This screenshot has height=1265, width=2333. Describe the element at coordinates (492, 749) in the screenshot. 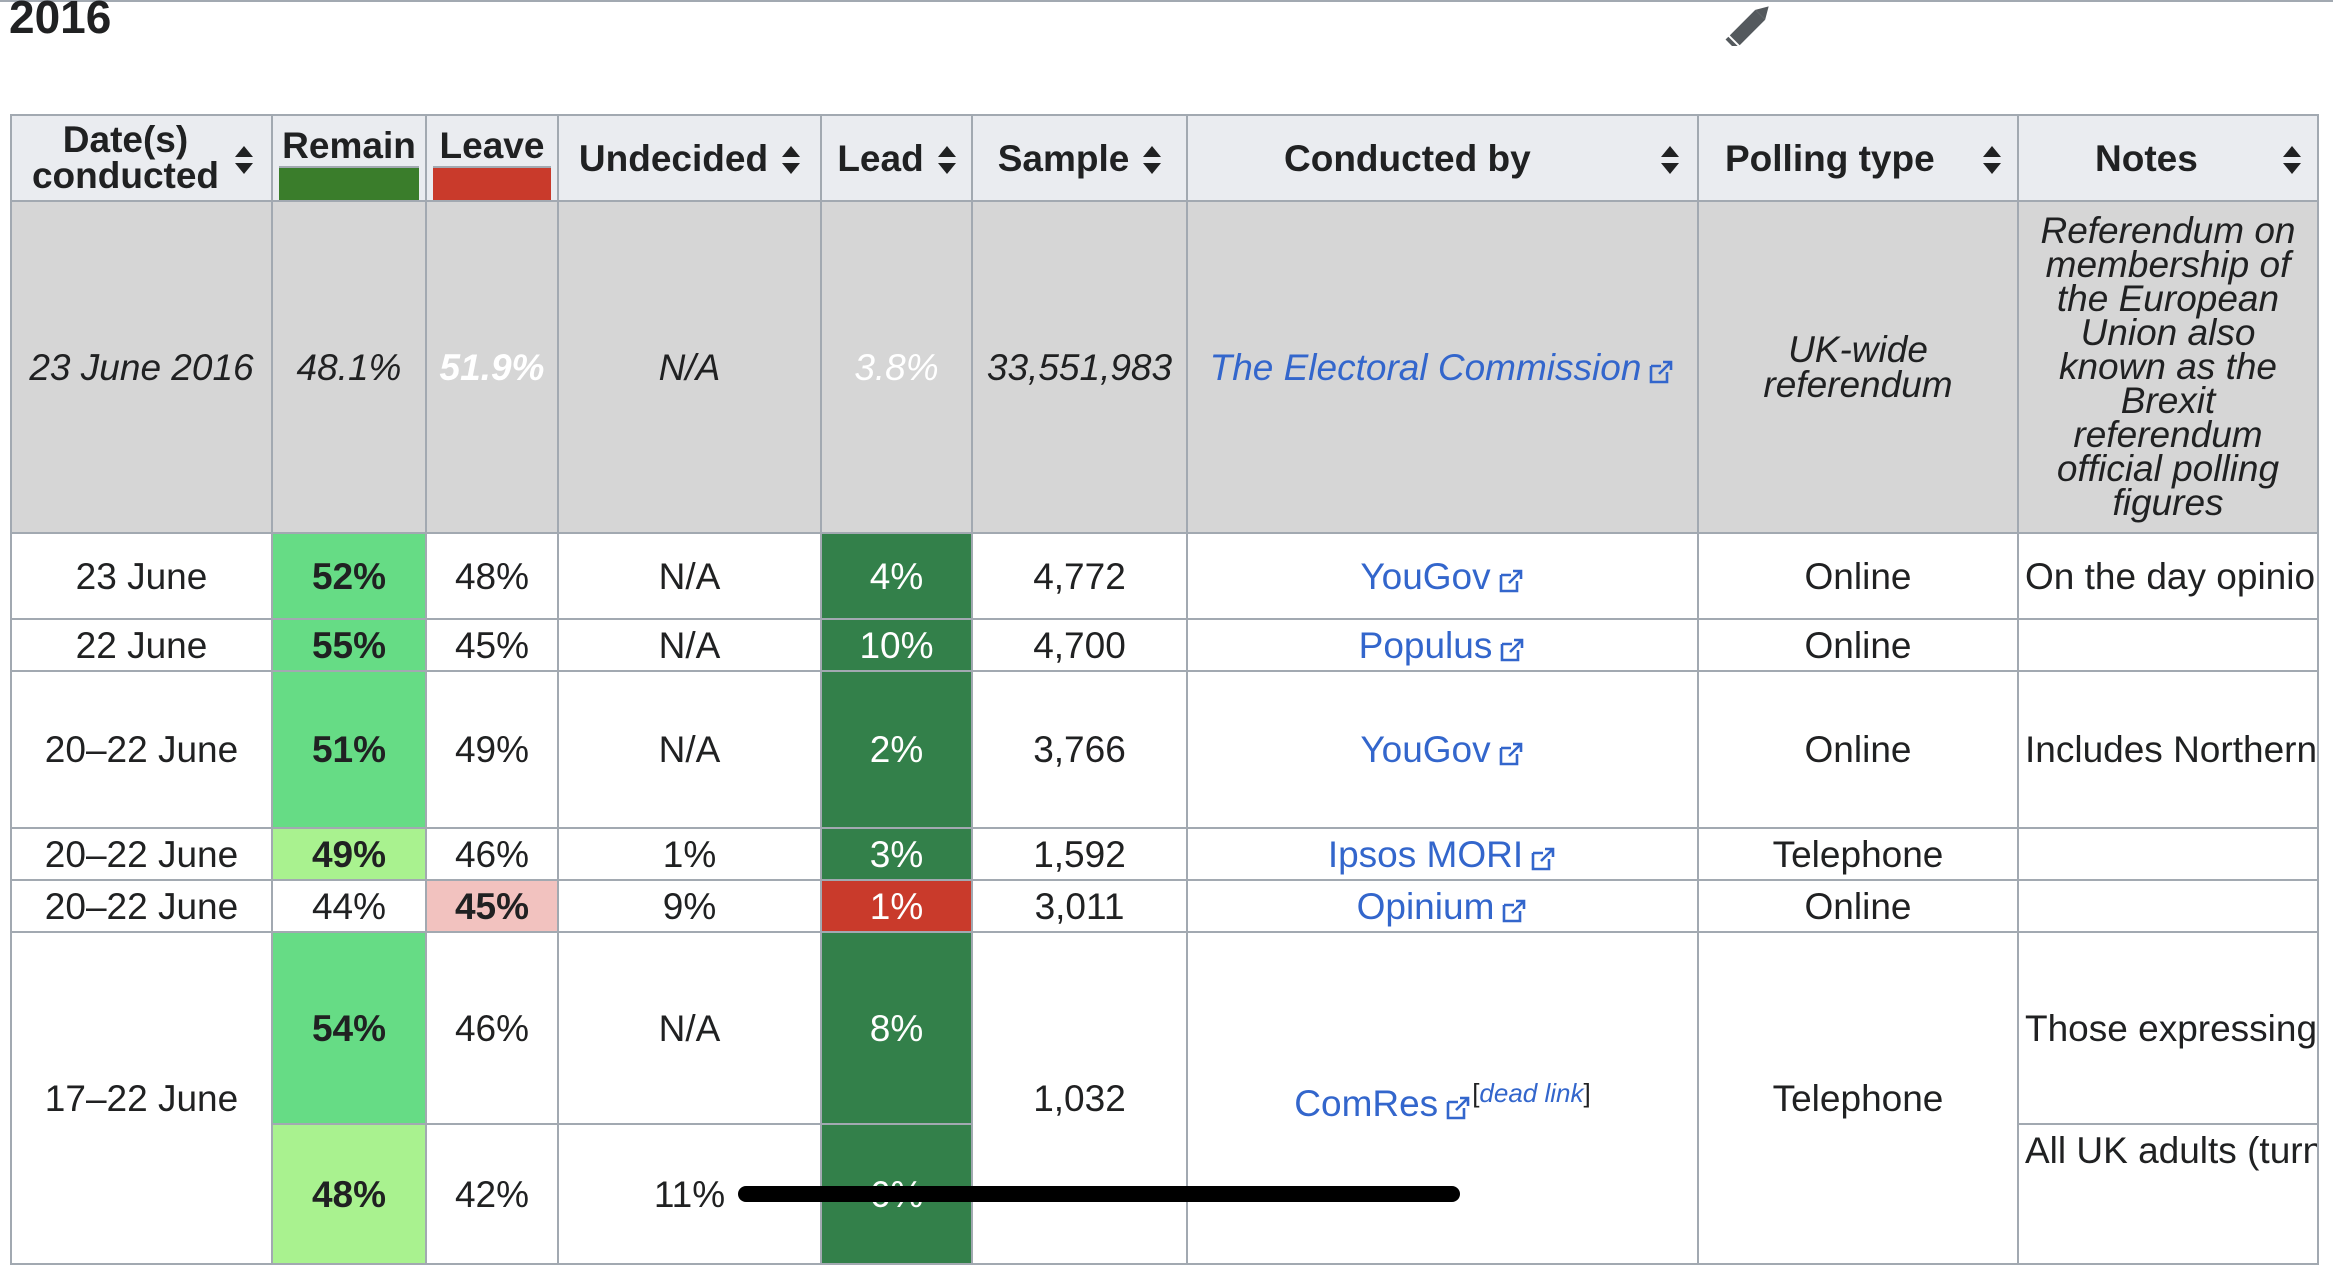

I see `cell-leave: 49%` at that location.